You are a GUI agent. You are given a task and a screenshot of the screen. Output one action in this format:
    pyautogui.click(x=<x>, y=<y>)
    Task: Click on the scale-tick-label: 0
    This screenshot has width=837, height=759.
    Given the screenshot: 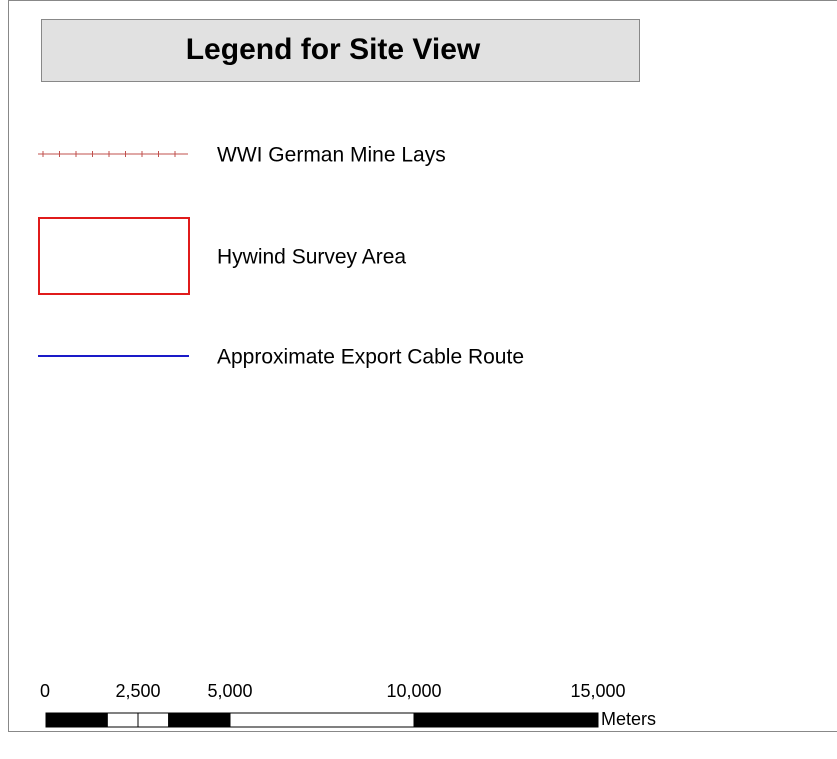 What is the action you would take?
    pyautogui.click(x=45, y=691)
    